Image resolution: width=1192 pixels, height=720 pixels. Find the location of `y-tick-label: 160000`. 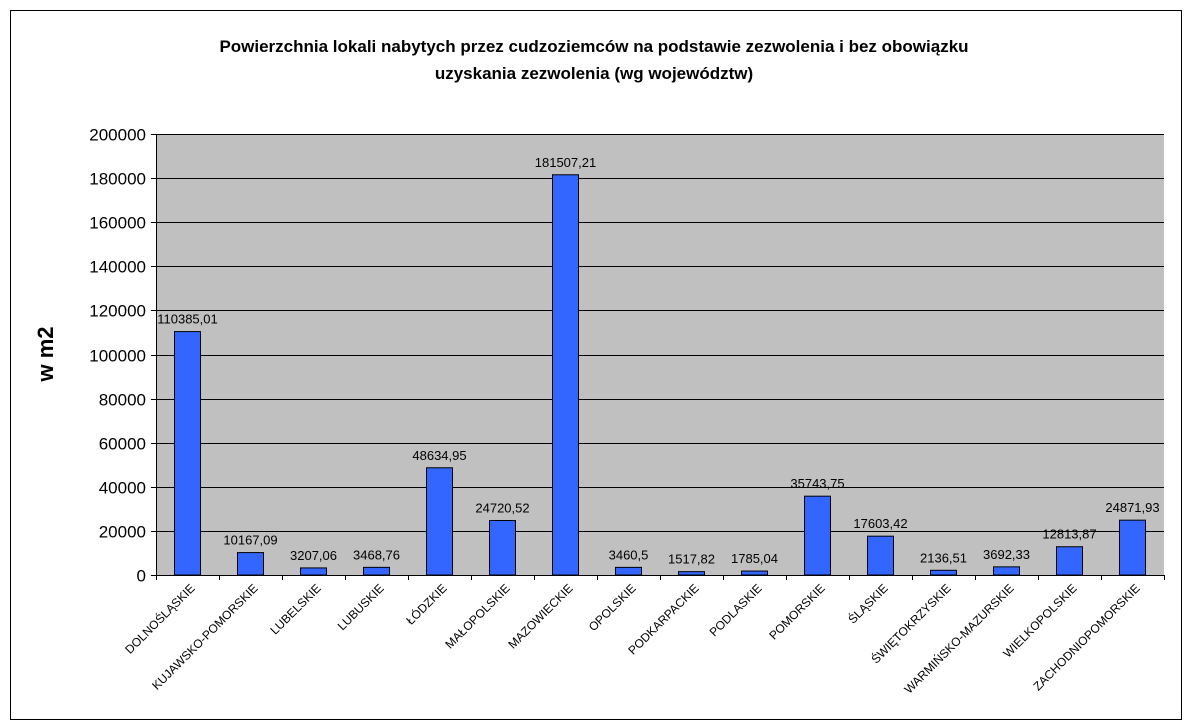

y-tick-label: 160000 is located at coordinates (117, 223).